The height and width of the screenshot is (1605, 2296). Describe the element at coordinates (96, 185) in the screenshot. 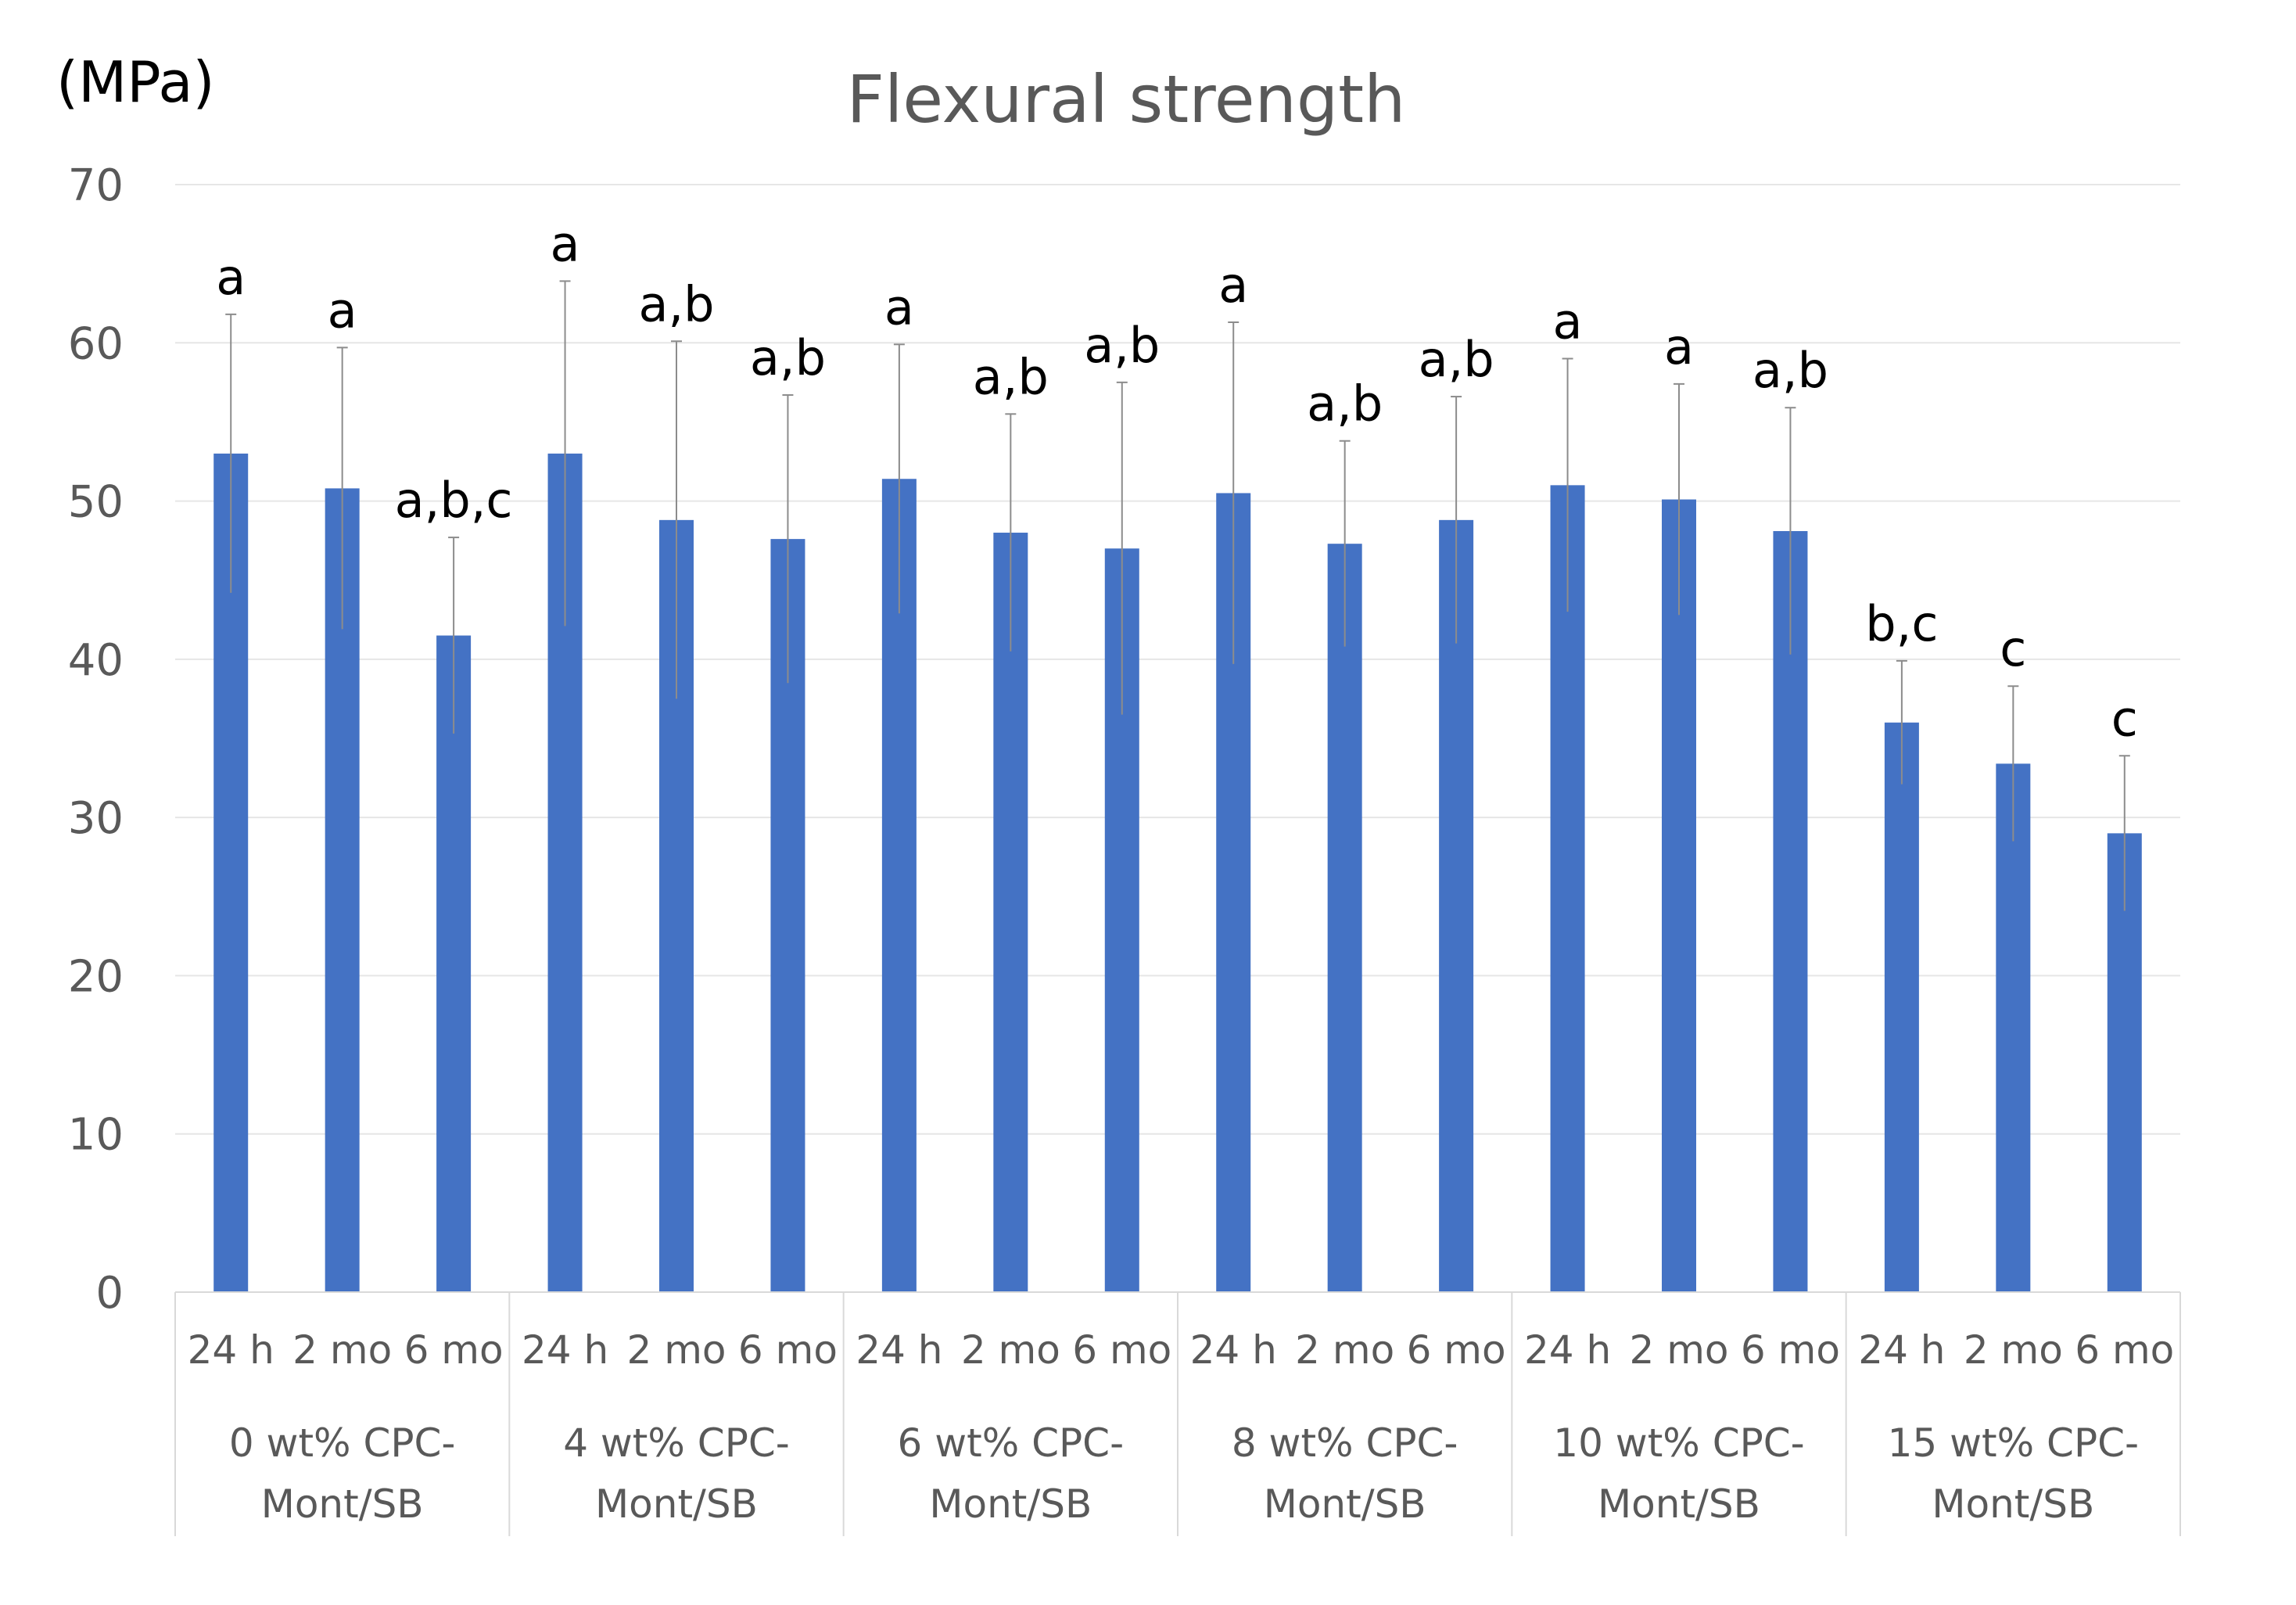

I see `y-tick-label: 70` at that location.